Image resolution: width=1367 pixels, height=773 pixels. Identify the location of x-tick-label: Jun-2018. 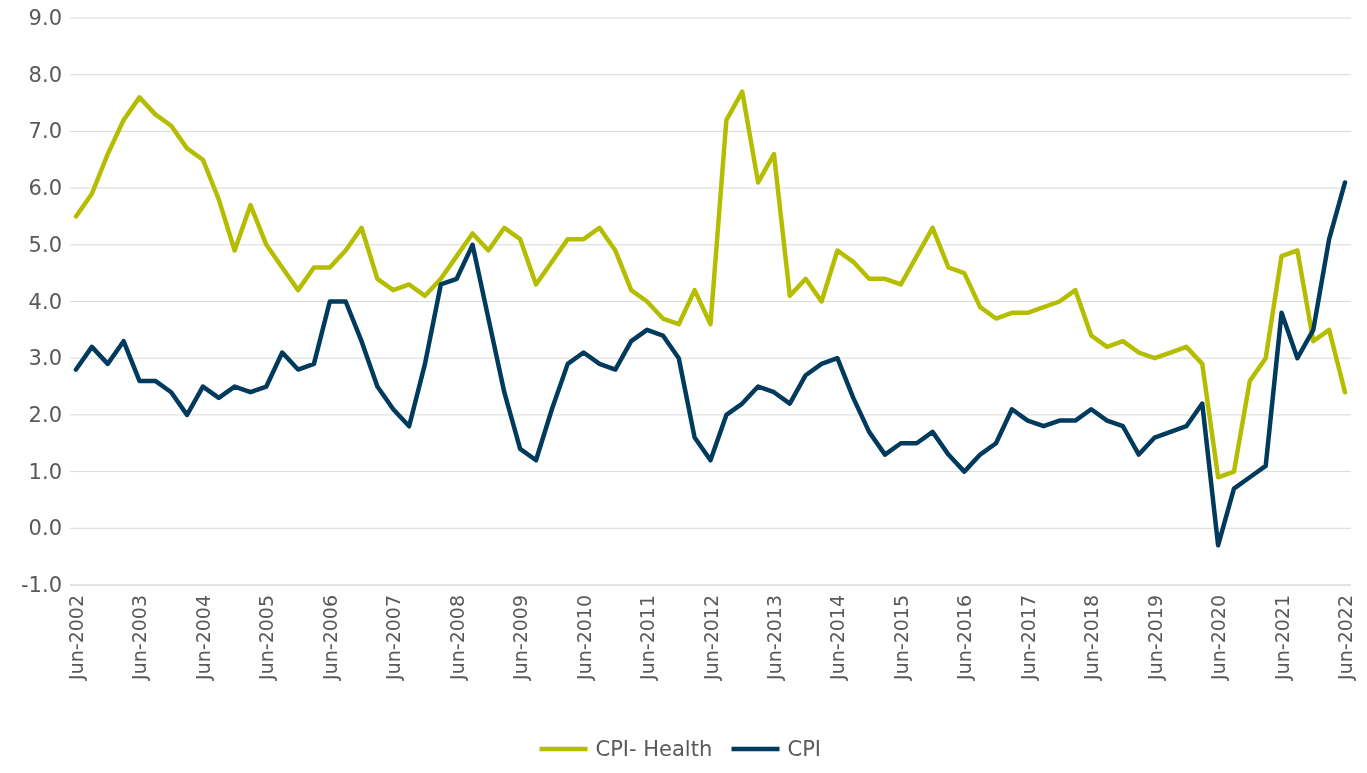
(1091, 638).